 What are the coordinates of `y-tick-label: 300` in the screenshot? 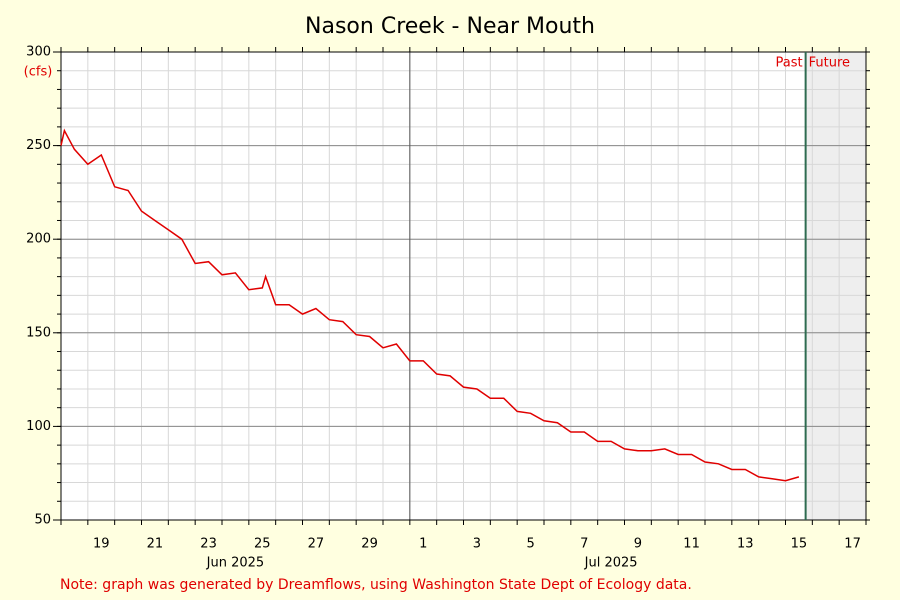 It's located at (38, 52).